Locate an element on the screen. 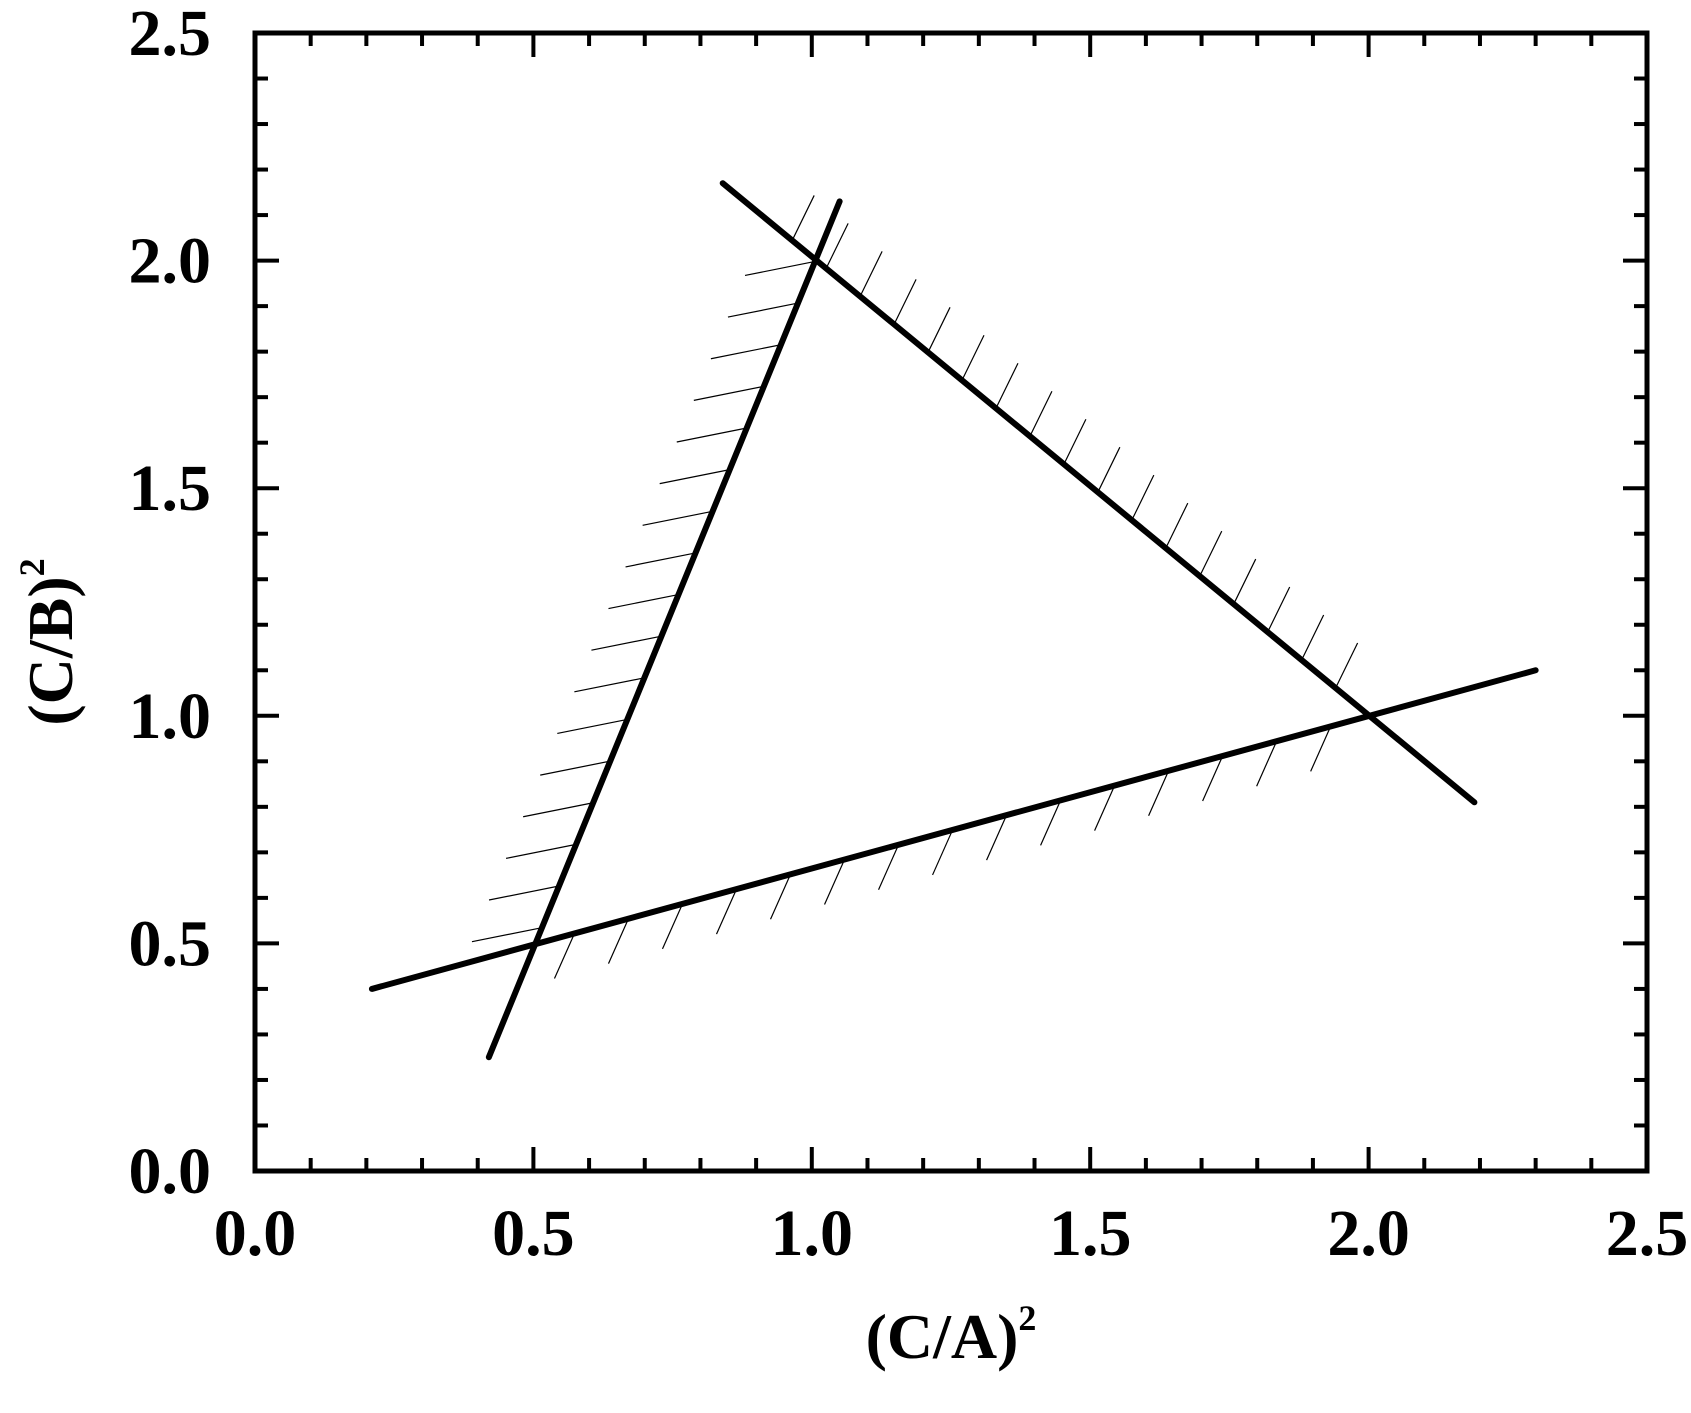 The width and height of the screenshot is (1691, 1413). x-tick-label: 0.5 is located at coordinates (533, 1233).